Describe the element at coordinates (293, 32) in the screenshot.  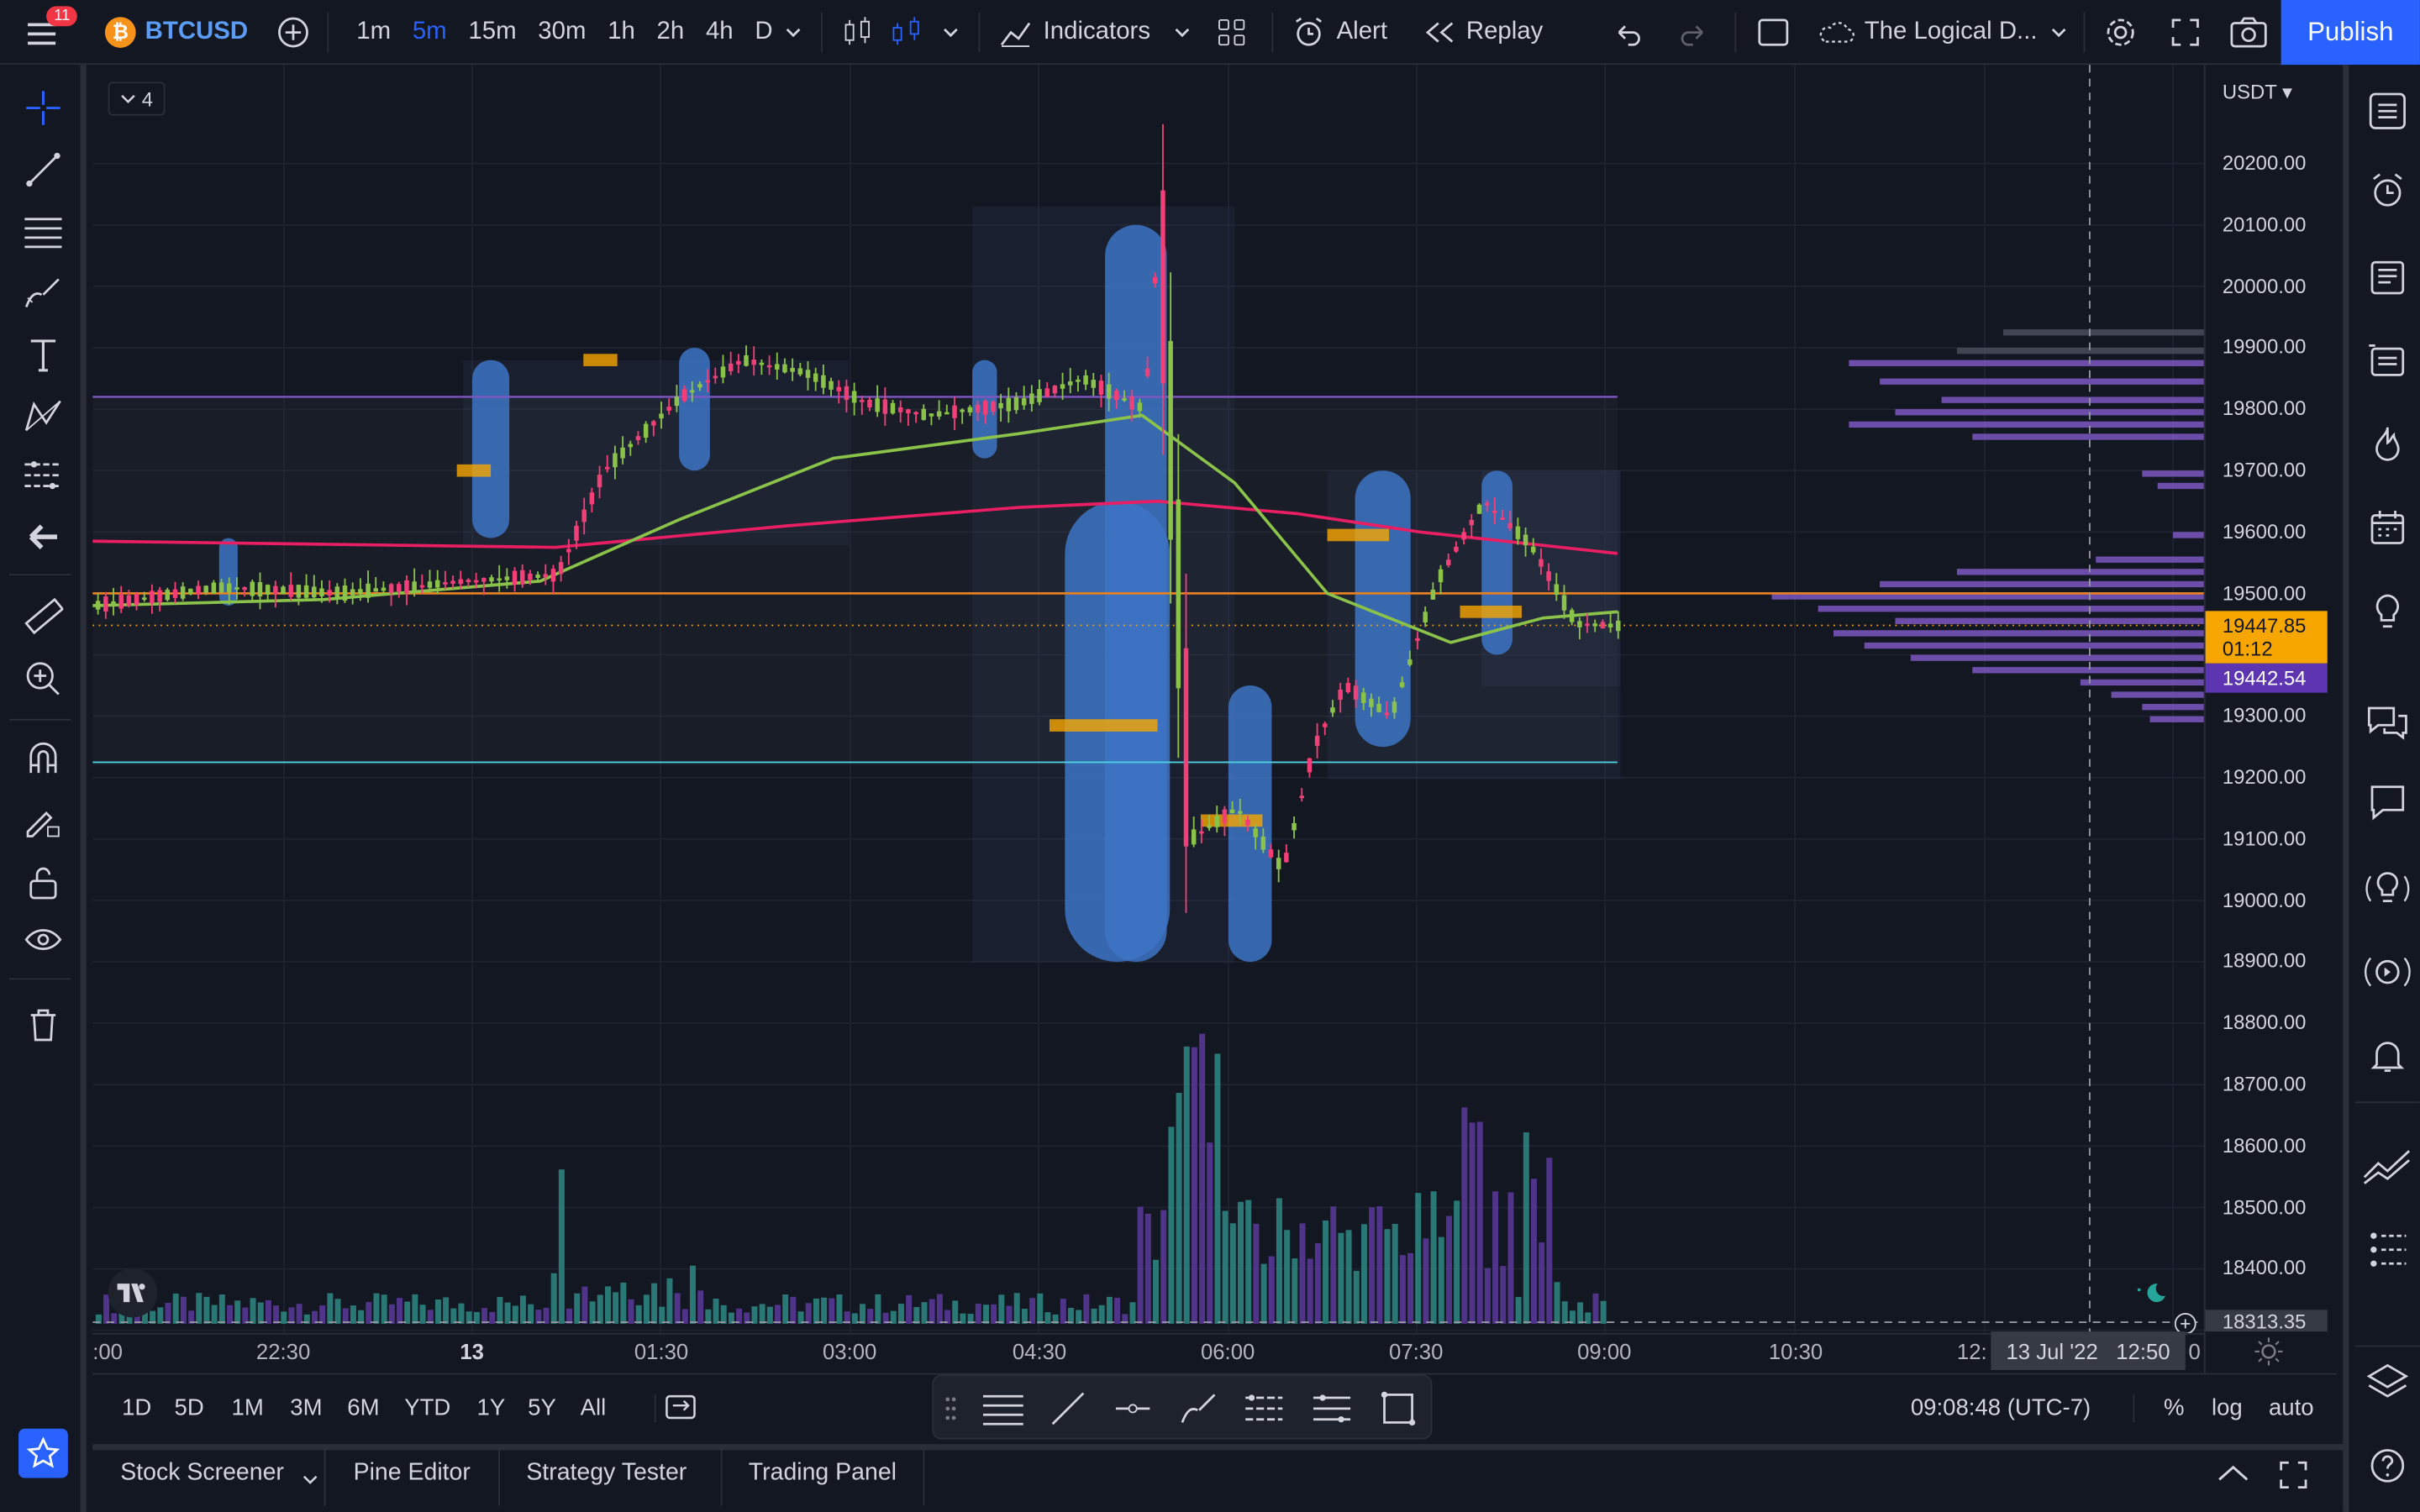
I see `compare-button` at that location.